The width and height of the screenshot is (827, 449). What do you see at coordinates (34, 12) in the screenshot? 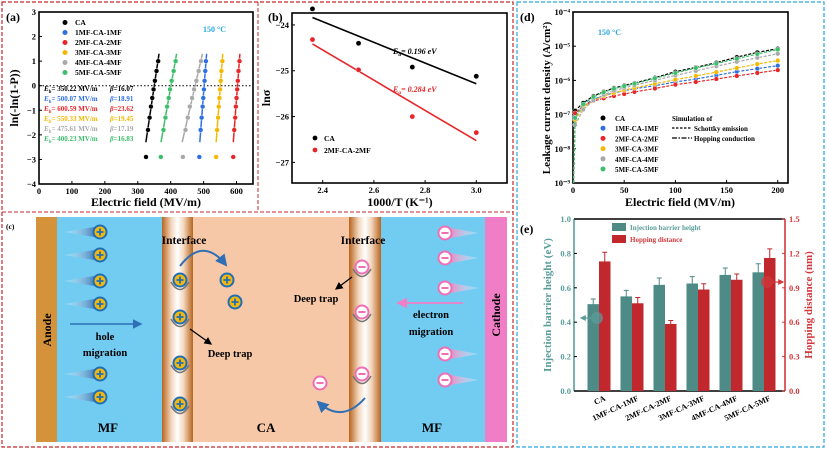
I see `y-tick-label: 3` at bounding box center [34, 12].